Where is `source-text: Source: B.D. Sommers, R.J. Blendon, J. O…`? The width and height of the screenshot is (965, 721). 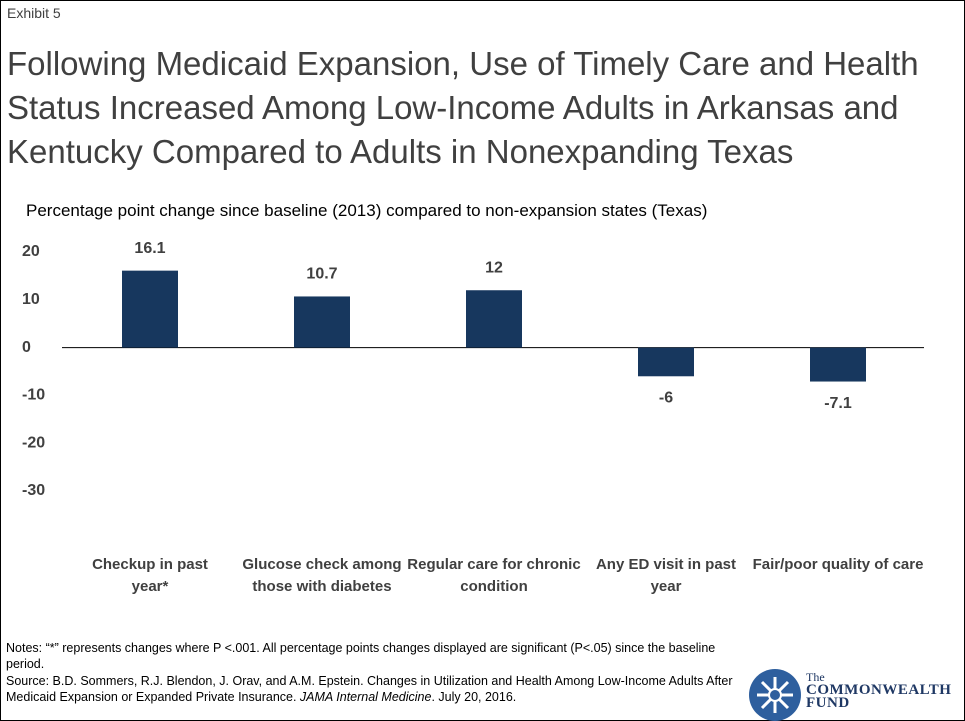 source-text: Source: B.D. Sommers, R.J. Blendon, J. O… is located at coordinates (369, 689).